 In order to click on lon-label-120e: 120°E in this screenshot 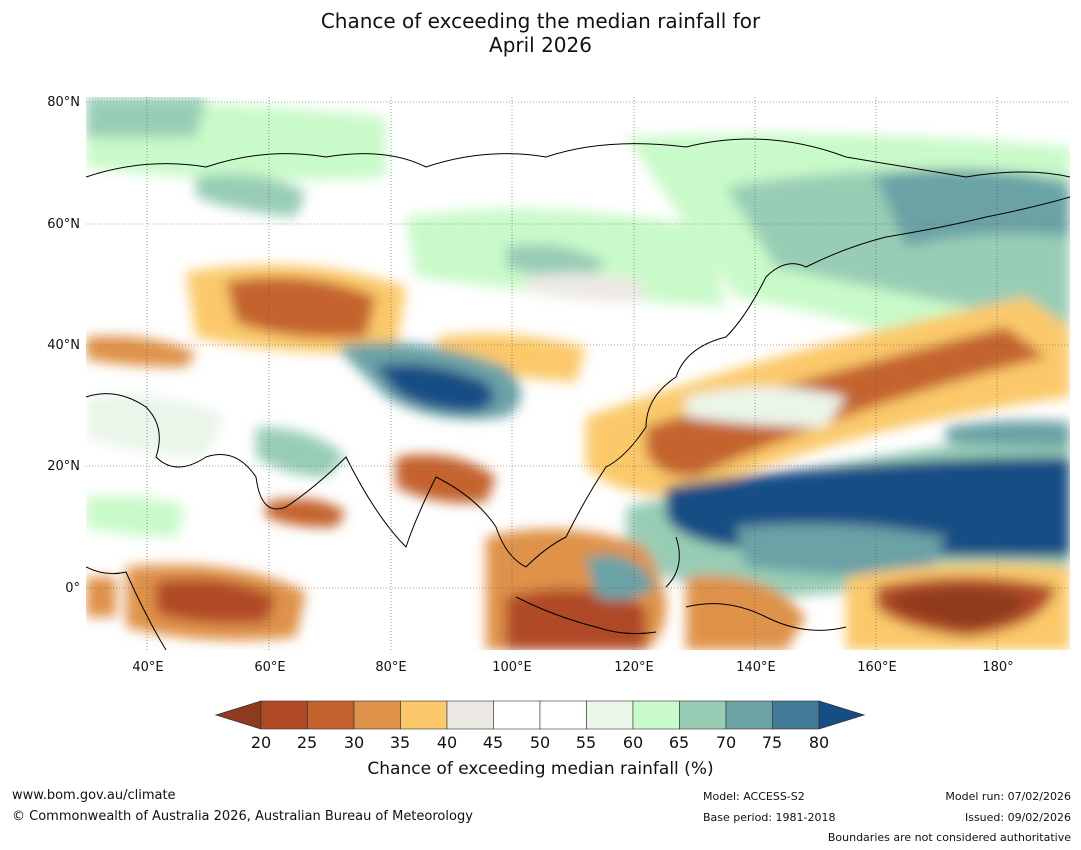, I will do `click(634, 667)`.